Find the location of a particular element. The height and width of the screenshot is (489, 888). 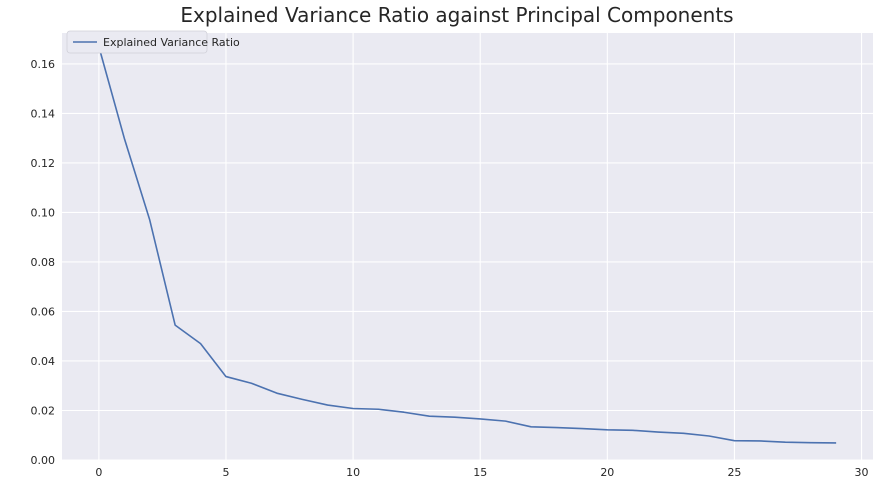

x-tick-label: 5 is located at coordinates (225, 472).